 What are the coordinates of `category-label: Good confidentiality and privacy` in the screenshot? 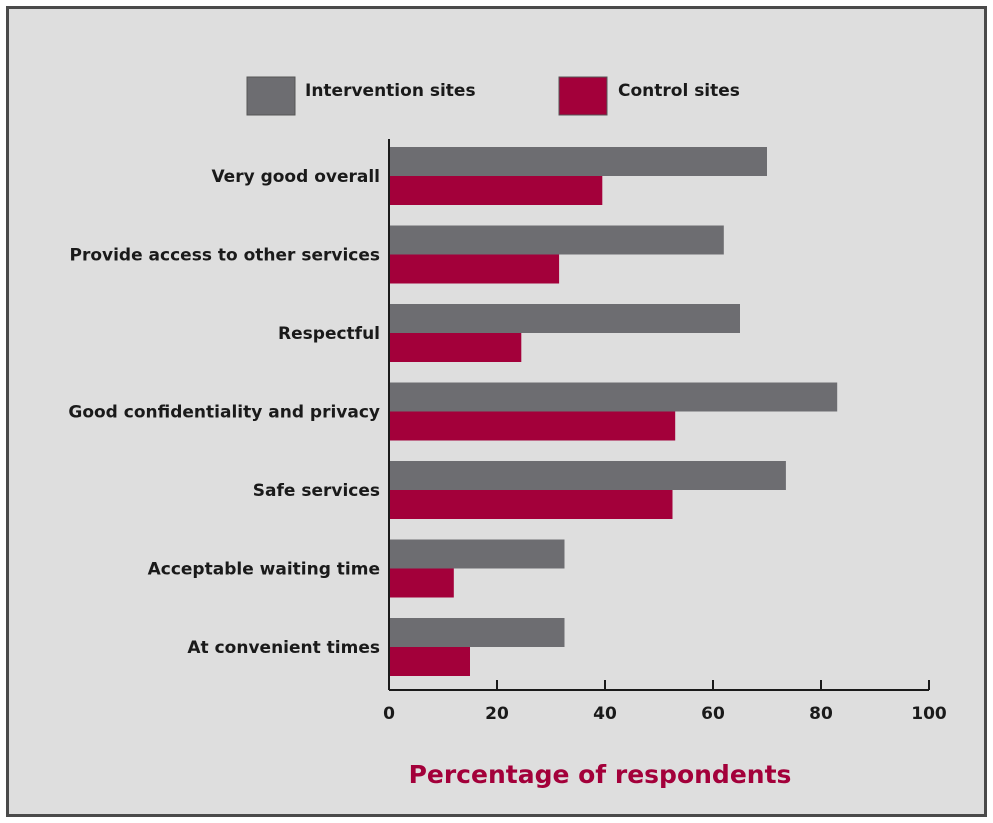 It's located at (224, 413).